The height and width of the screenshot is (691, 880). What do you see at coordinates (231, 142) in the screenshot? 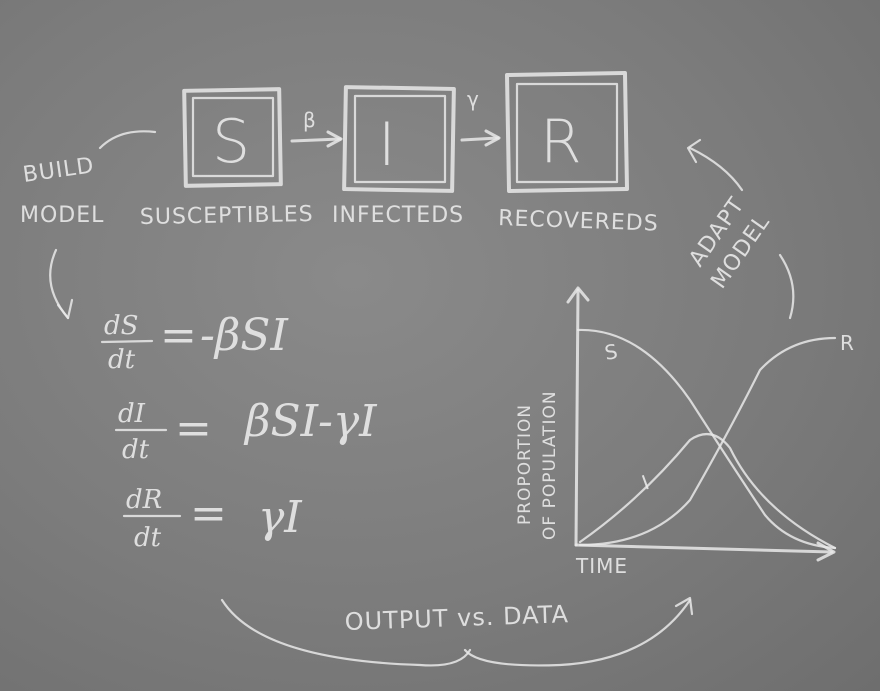
I see `compartment-s-letter: S` at bounding box center [231, 142].